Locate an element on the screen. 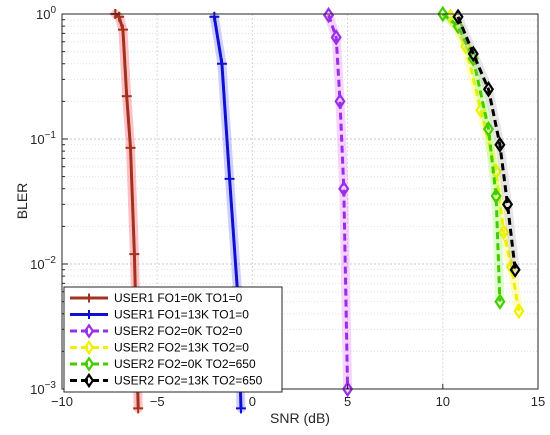  y-axis-label: BLER is located at coordinates (22, 201).